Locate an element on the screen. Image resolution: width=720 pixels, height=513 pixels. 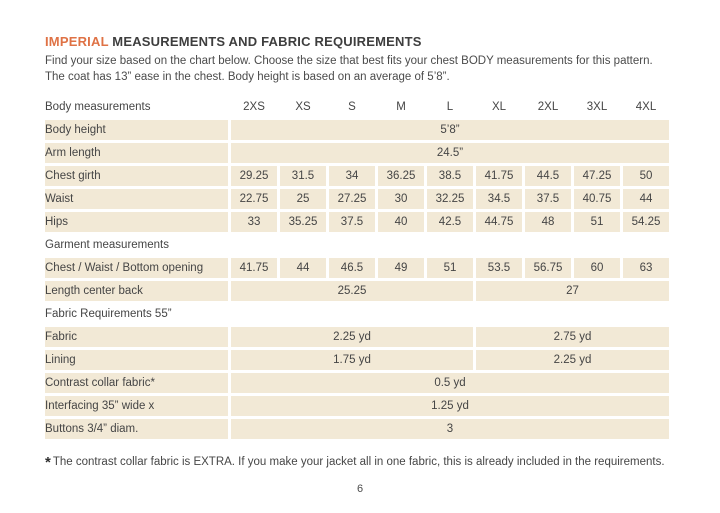
value-cell: 42.5 is located at coordinates (450, 222).